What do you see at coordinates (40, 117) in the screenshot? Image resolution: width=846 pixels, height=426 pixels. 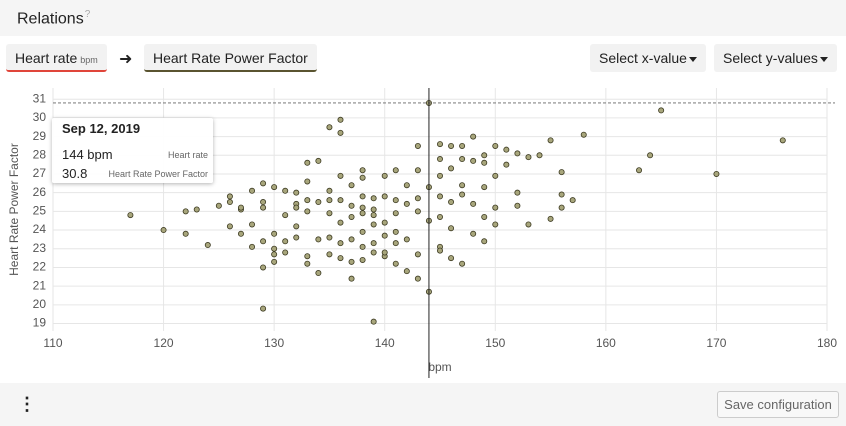 I see `y-tick-label: 30` at bounding box center [40, 117].